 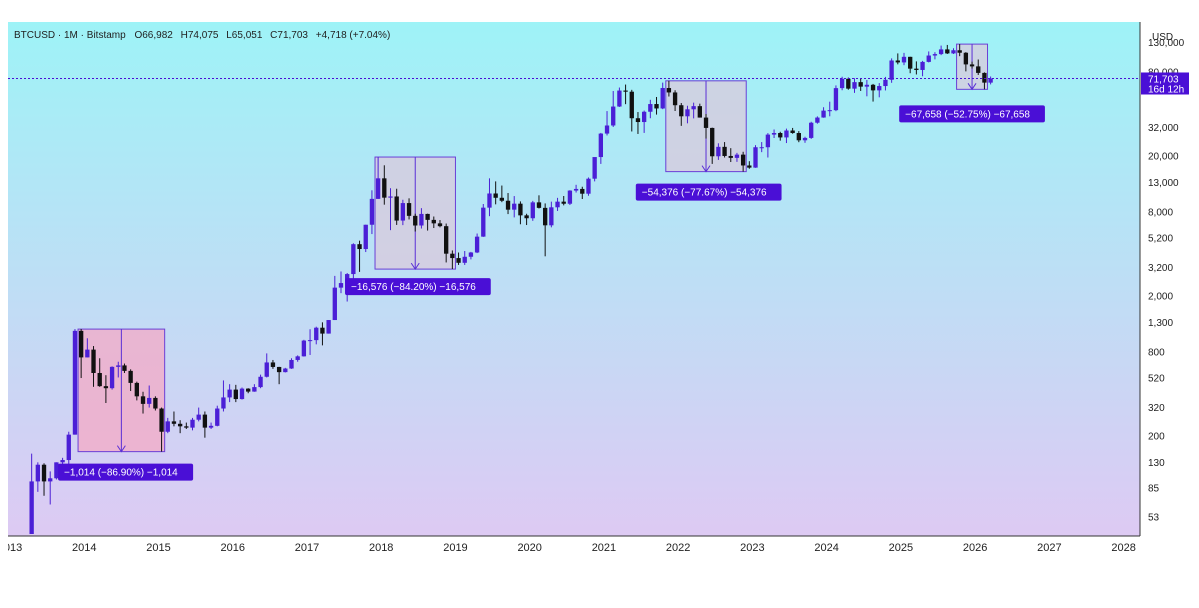 What do you see at coordinates (599, 547) in the screenshot?
I see `time-axis-panel` at bounding box center [599, 547].